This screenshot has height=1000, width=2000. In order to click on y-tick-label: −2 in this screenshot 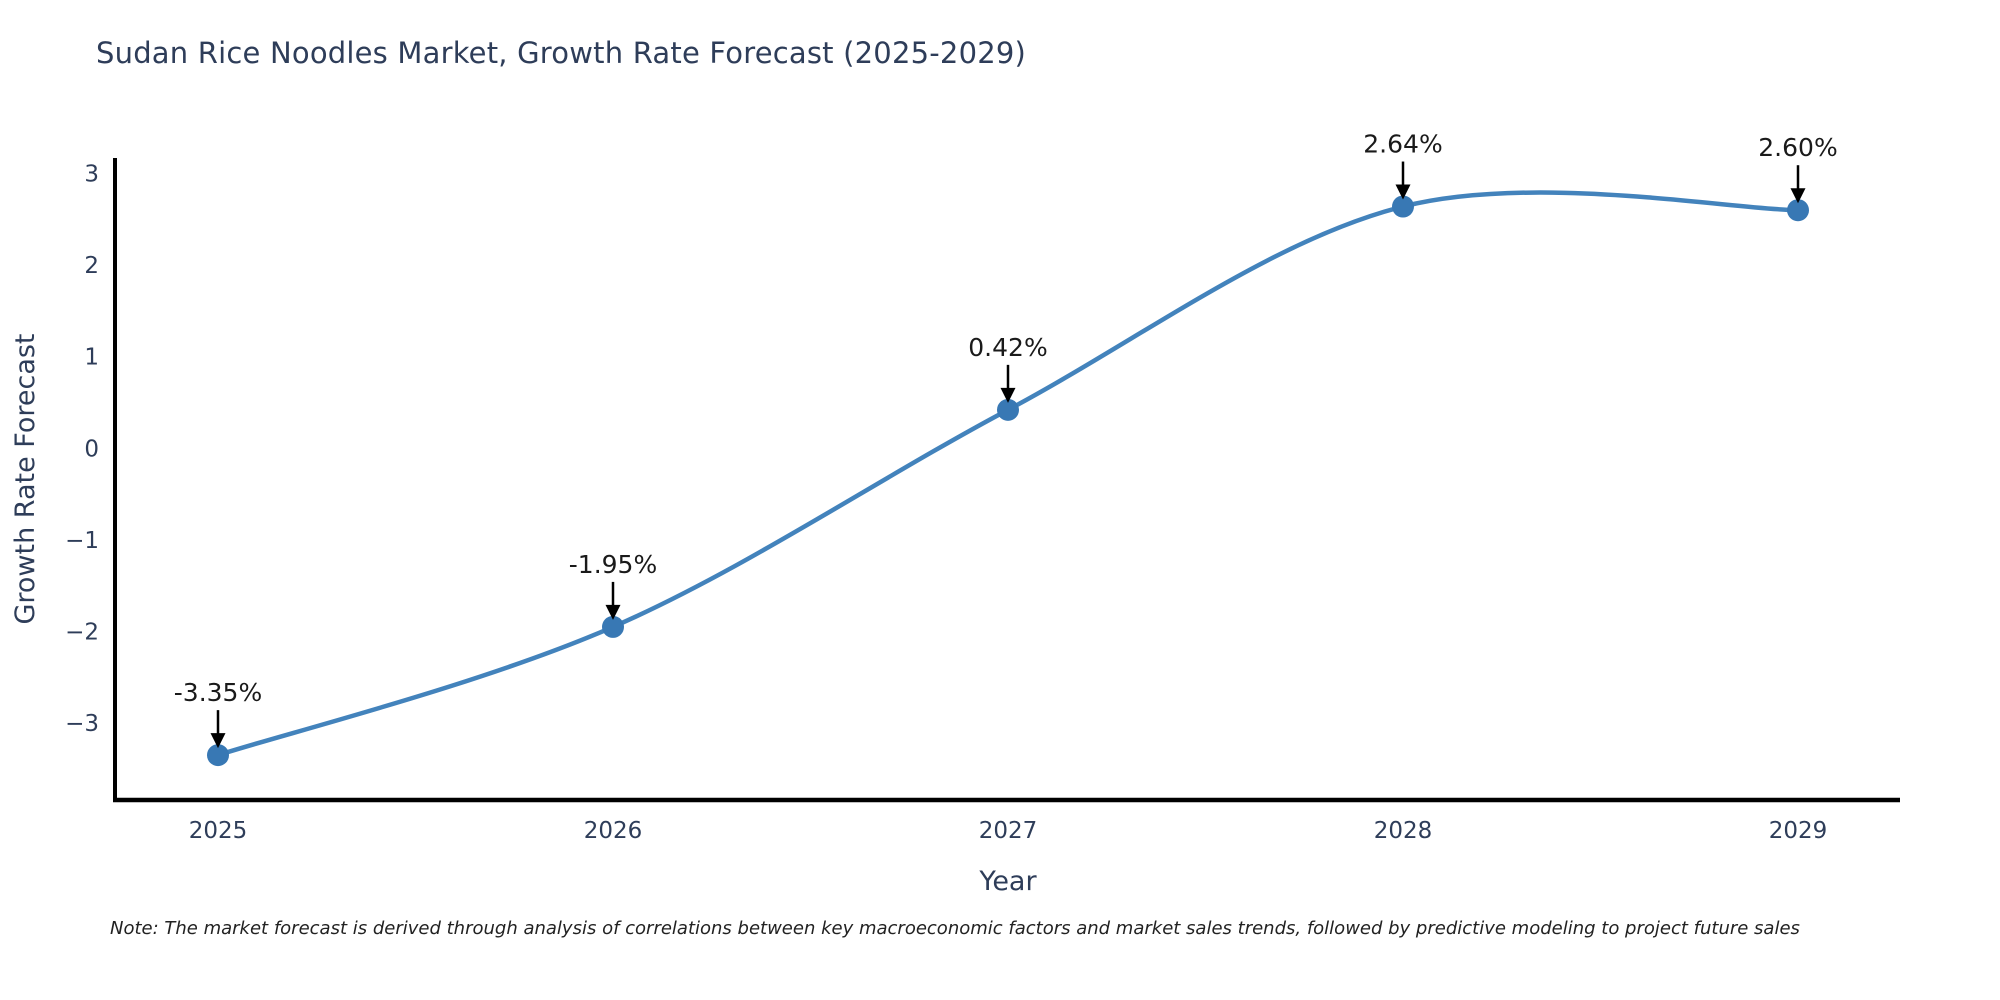, I will do `click(82, 632)`.